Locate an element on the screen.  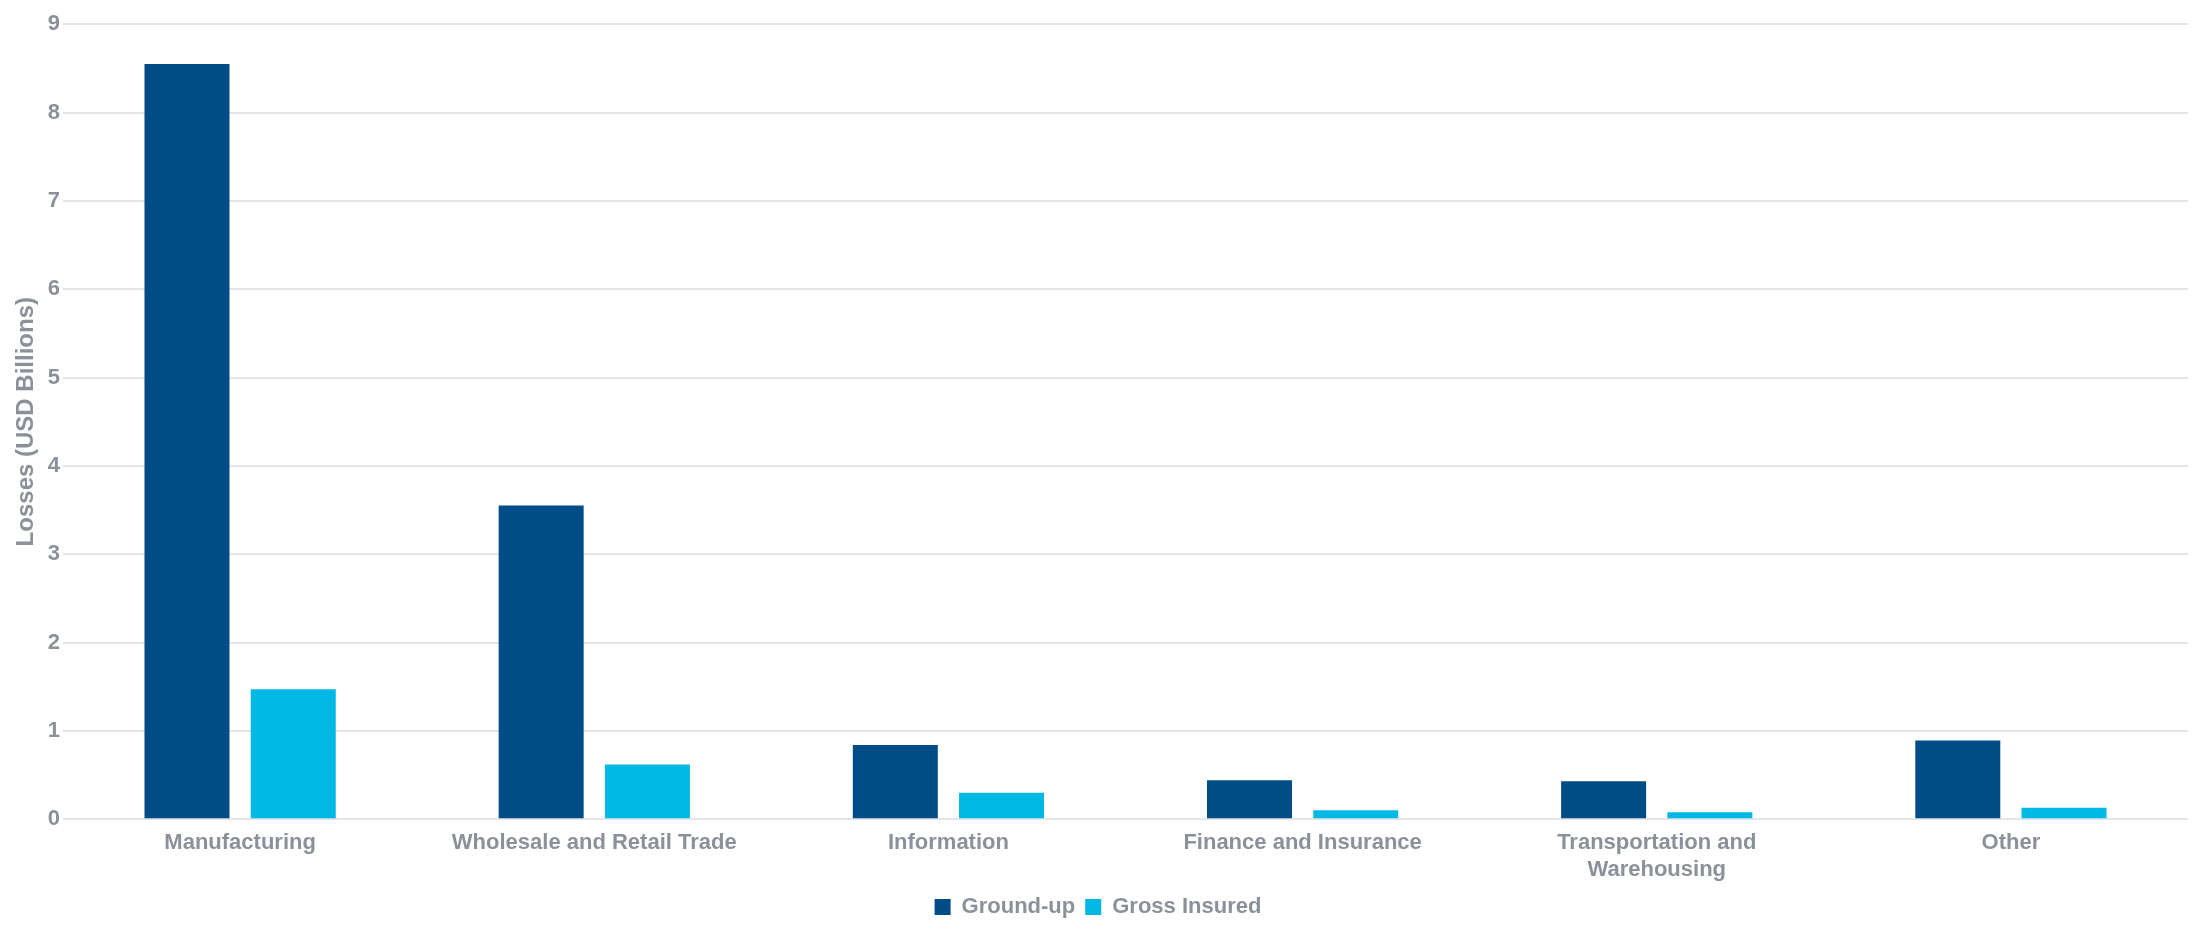
legend-label: Gross Insured is located at coordinates (1187, 906).